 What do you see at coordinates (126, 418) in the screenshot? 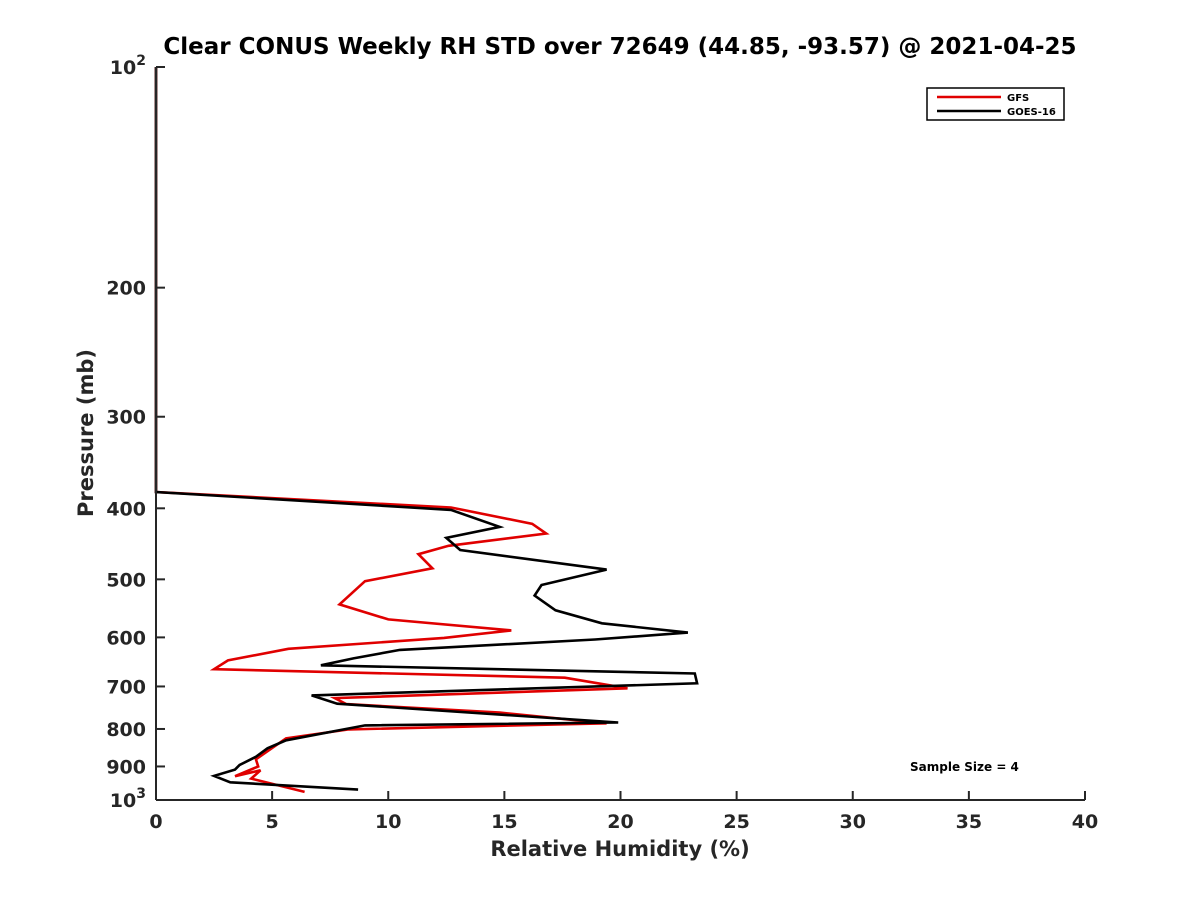
I see `y-tick-label: 300` at bounding box center [126, 418].